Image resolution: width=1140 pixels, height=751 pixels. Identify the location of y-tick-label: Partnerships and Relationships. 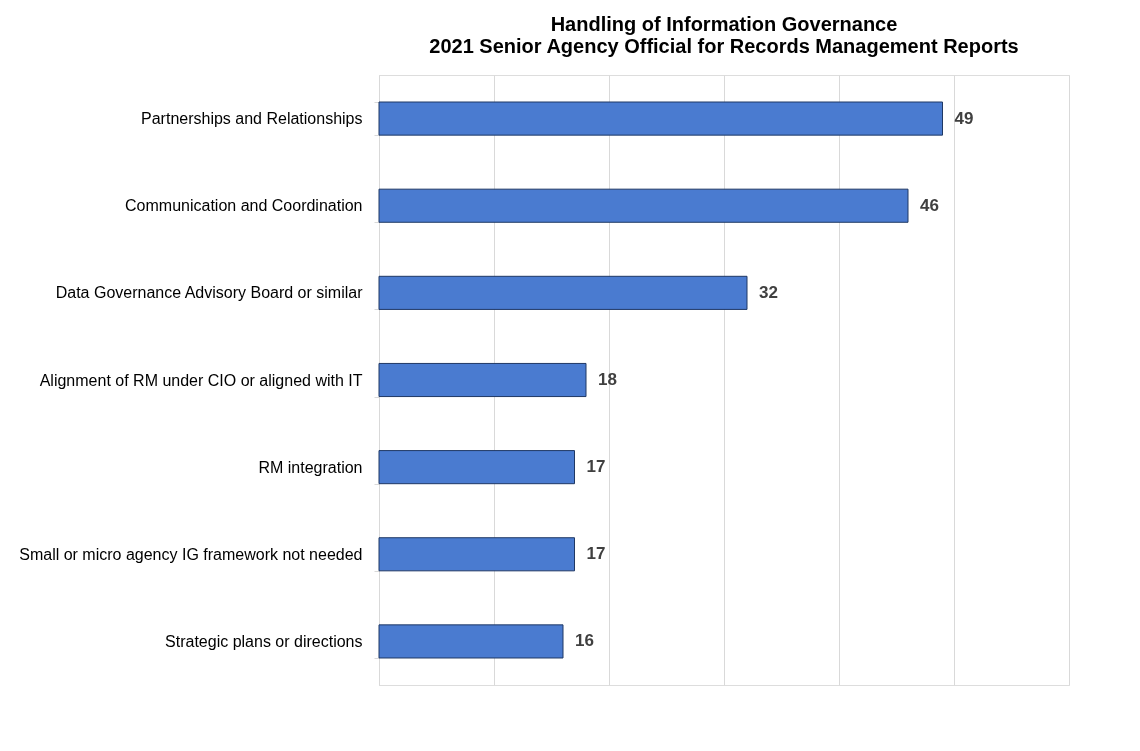
(252, 119).